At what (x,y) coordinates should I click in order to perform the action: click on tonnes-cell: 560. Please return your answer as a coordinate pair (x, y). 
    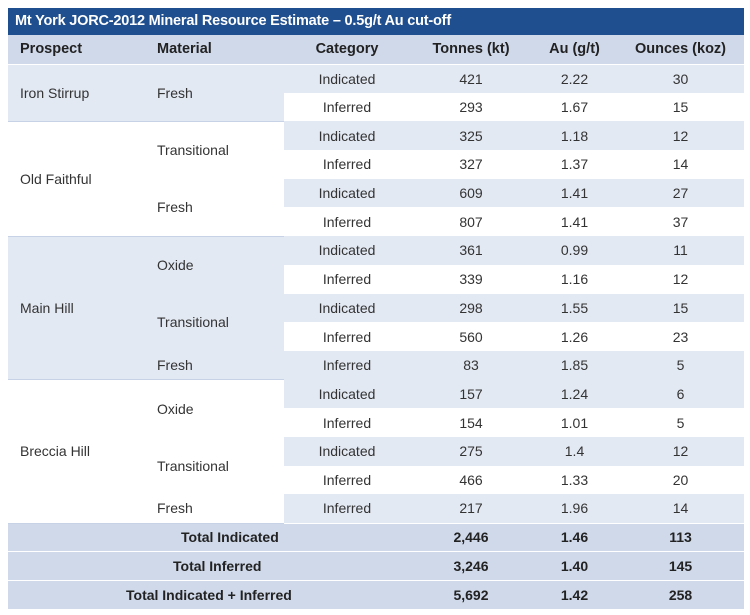
    Looking at the image, I should click on (471, 336).